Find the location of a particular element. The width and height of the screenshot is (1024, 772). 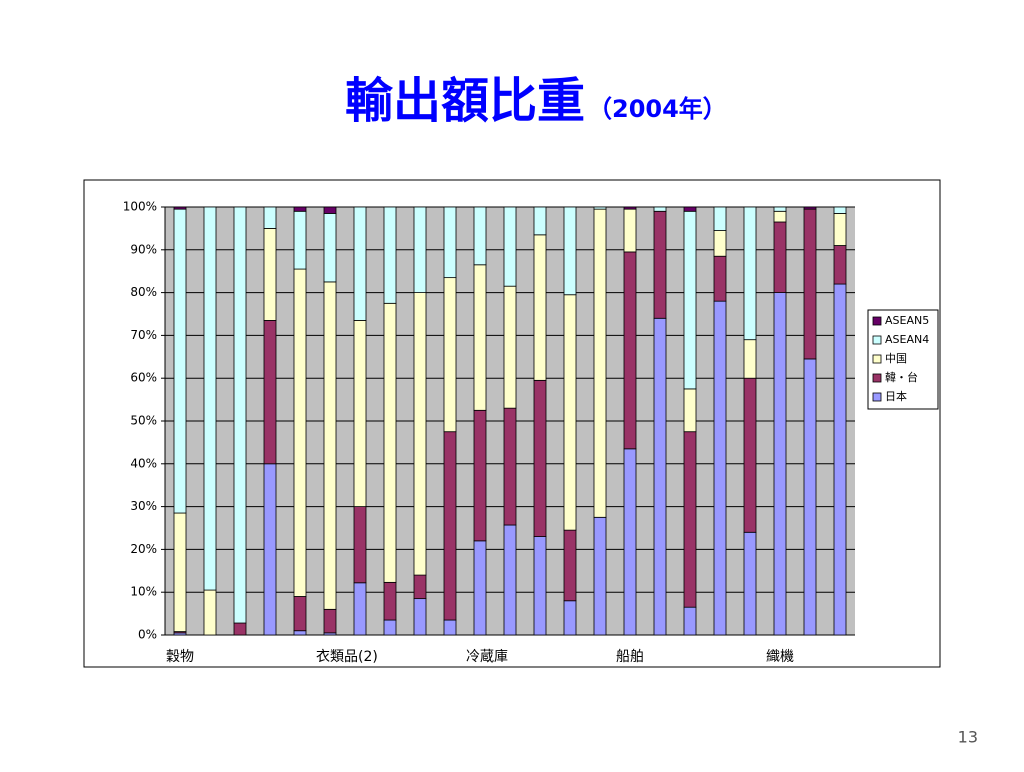

y-tick-label: 100% is located at coordinates (140, 207).